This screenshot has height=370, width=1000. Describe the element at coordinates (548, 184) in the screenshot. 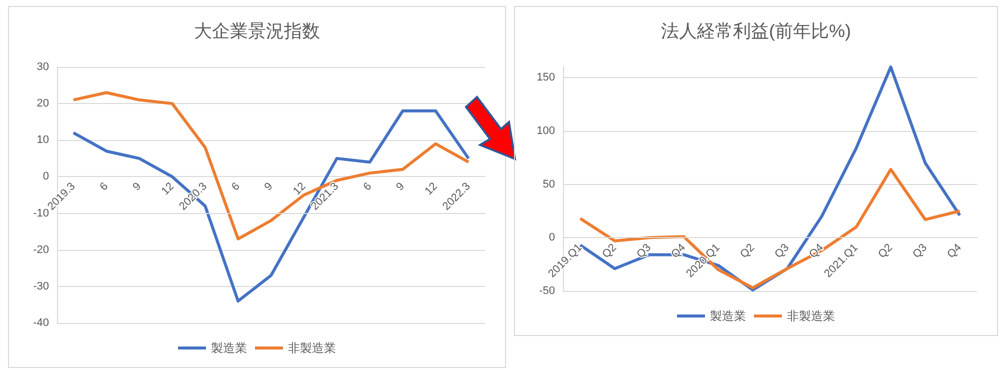

I see `y-tick-label: 50` at that location.